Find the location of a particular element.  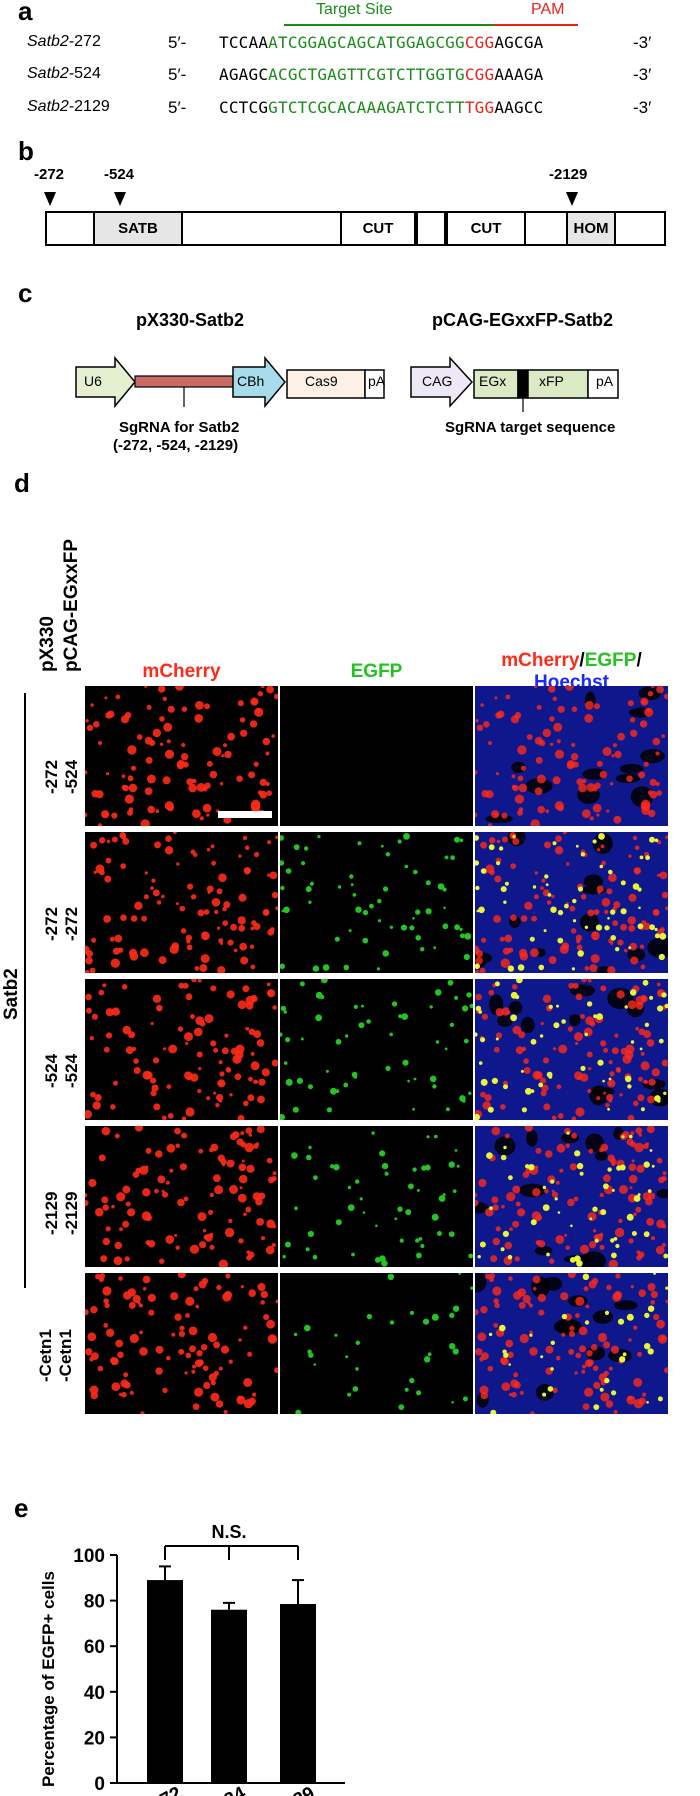

cas9-box is located at coordinates (326, 384).